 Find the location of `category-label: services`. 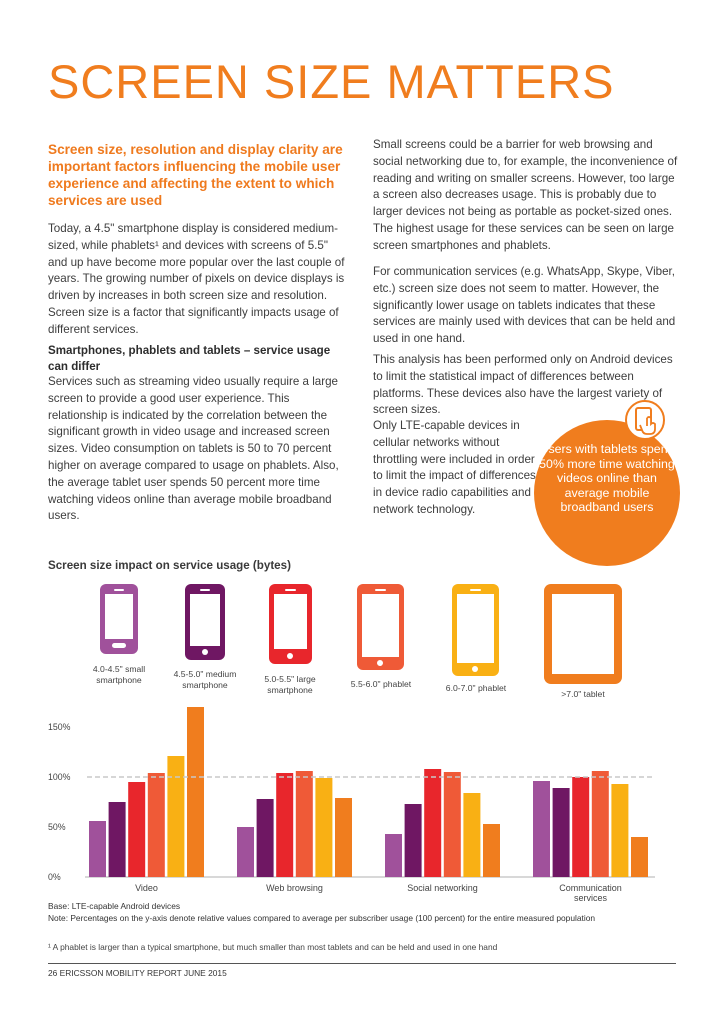

category-label: services is located at coordinates (591, 898).